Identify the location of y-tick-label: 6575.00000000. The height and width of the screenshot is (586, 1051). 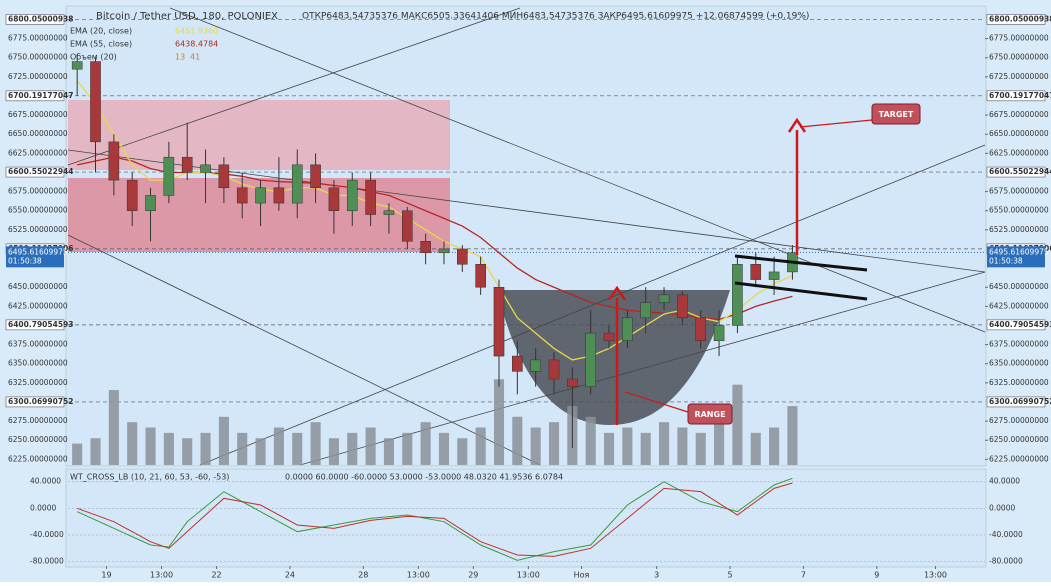
(38, 191).